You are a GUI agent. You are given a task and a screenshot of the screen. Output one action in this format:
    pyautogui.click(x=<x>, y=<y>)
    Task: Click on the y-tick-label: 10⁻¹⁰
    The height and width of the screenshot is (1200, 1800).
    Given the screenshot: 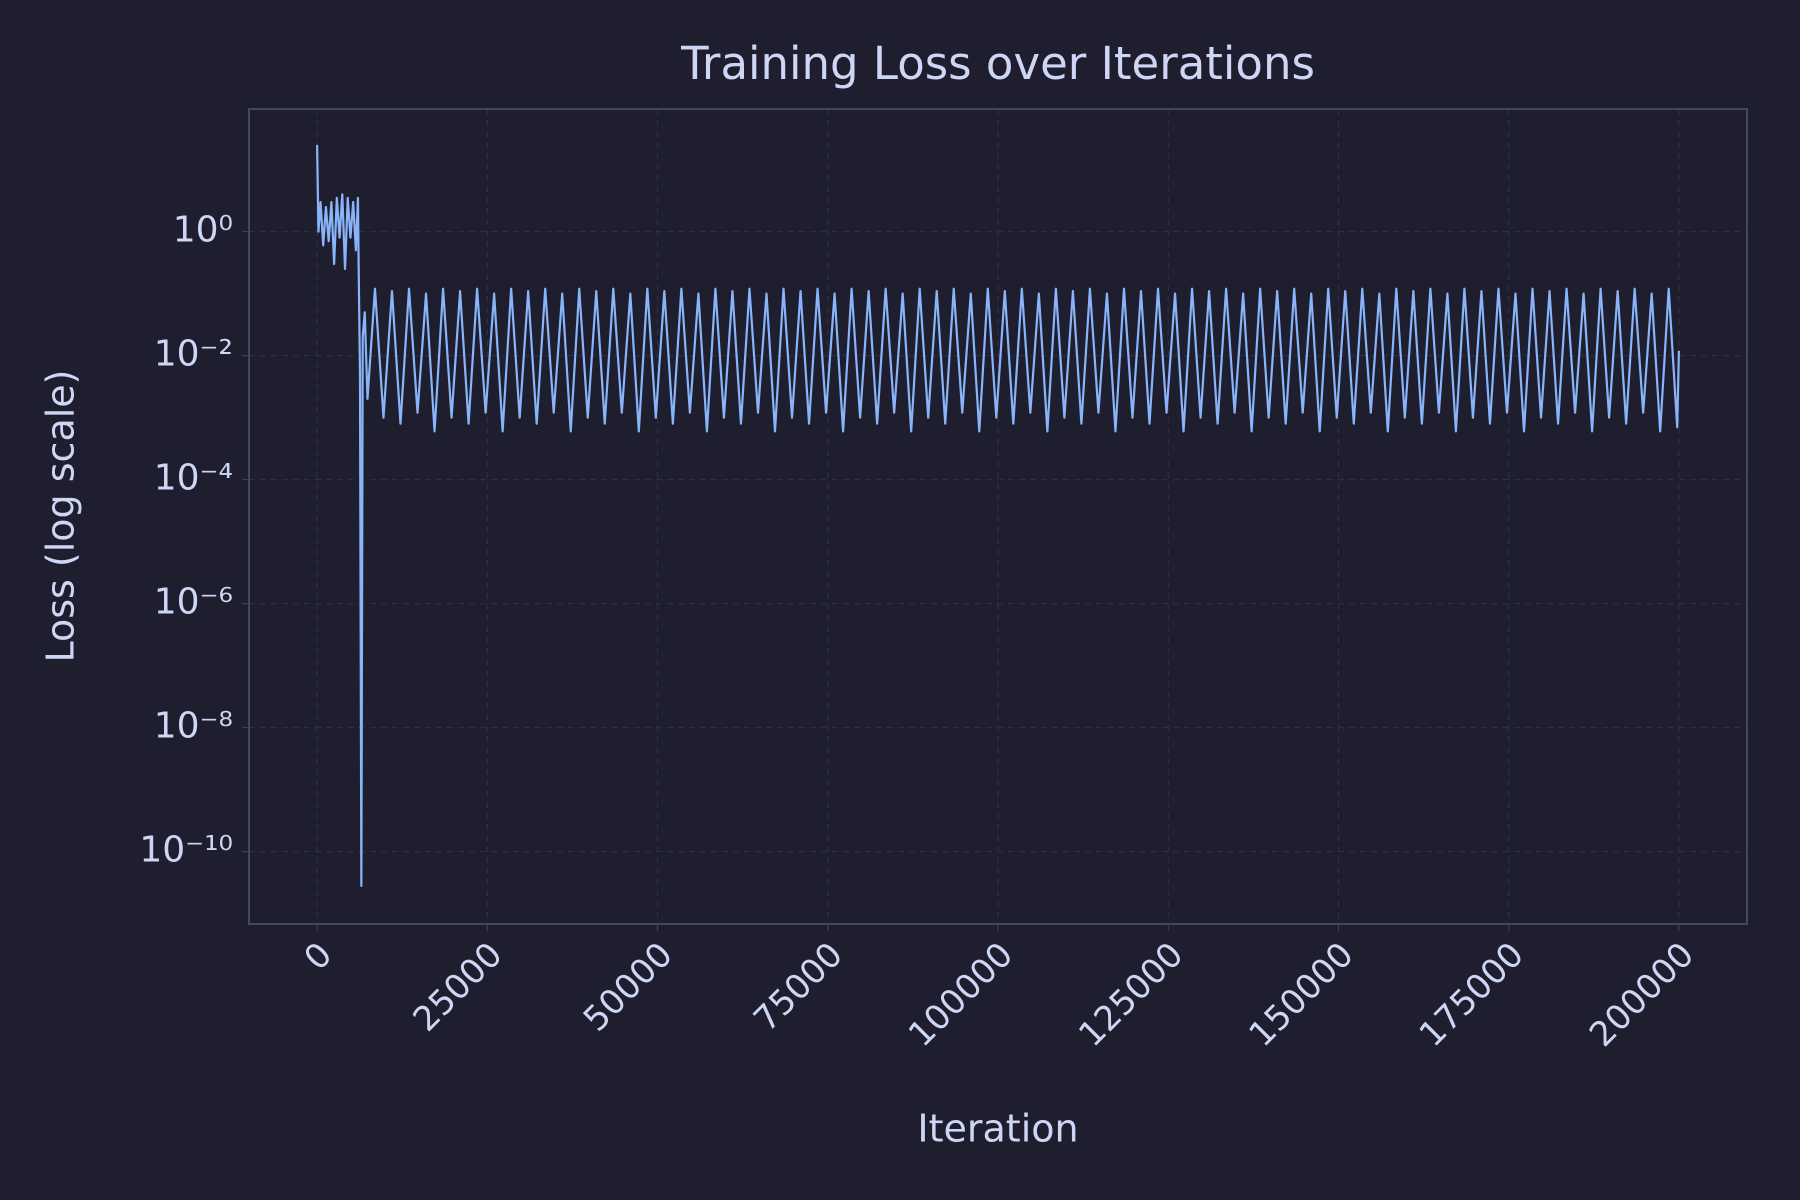 What is the action you would take?
    pyautogui.click(x=186, y=850)
    